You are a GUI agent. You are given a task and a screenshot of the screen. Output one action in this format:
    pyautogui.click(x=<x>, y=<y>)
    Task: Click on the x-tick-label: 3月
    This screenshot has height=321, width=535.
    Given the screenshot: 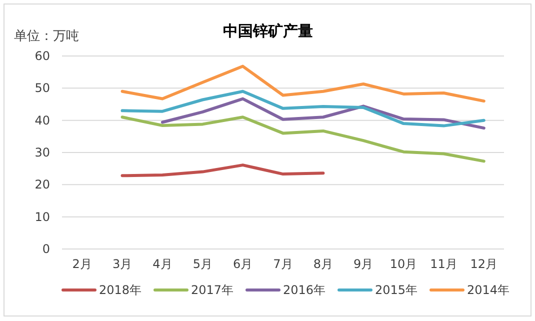 What is the action you would take?
    pyautogui.click(x=122, y=264)
    